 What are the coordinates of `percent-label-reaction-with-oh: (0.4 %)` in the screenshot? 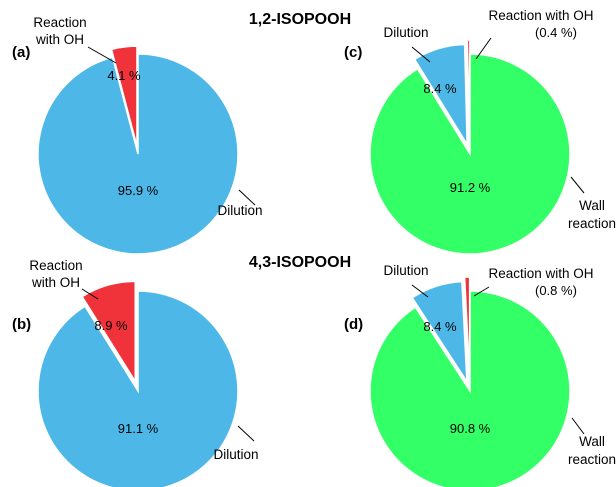 It's located at (556, 32).